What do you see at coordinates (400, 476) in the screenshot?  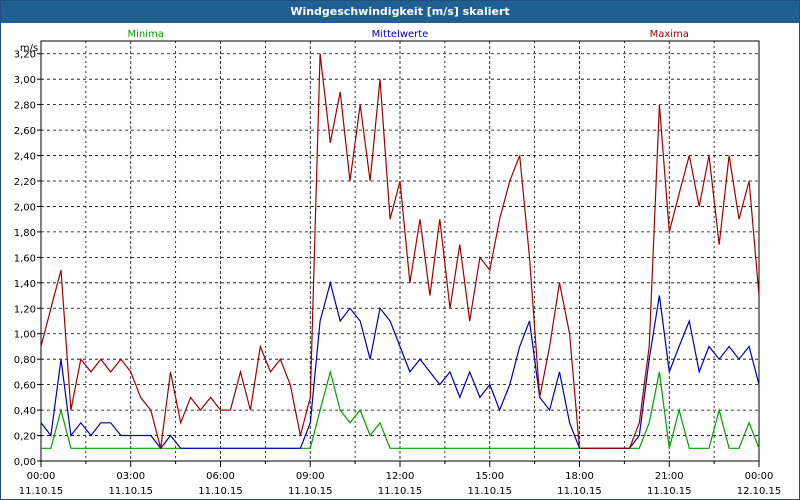 I see `x-tick-time: 12:00` at bounding box center [400, 476].